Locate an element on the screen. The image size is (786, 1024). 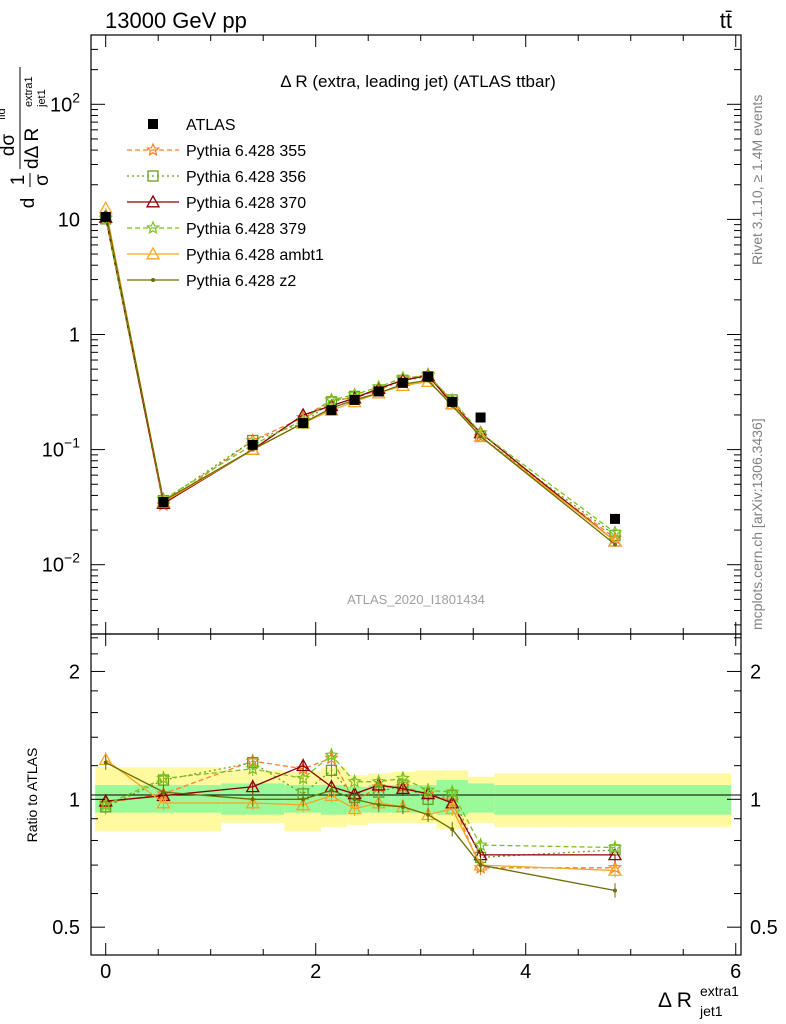
y-tick-label-main: 1 is located at coordinates (74, 336).